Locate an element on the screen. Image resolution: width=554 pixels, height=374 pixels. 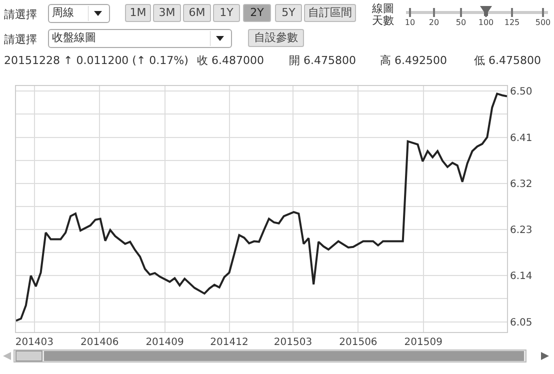
text: 收 6.487000 is located at coordinates (230, 61).